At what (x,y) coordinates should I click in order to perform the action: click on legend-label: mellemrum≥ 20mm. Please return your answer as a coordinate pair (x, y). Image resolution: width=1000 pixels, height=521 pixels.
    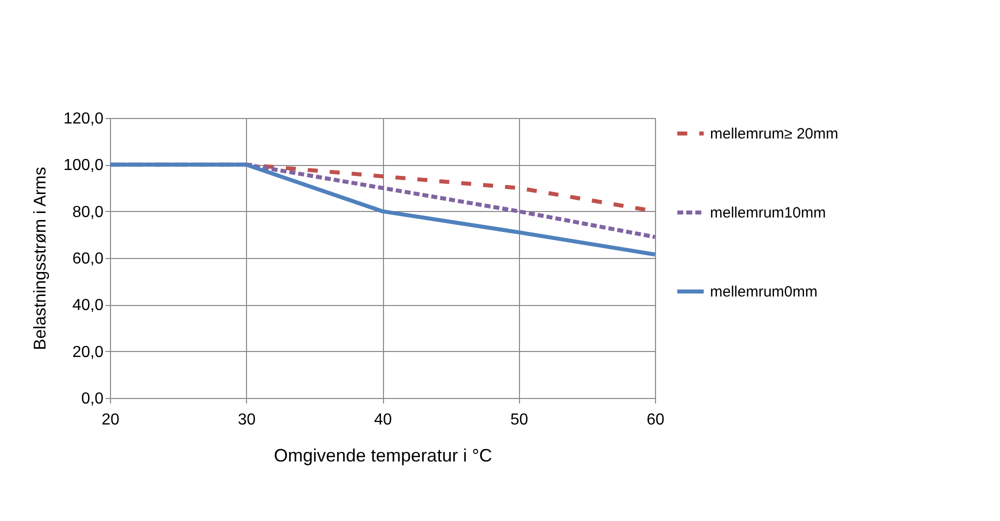
    Looking at the image, I should click on (774, 134).